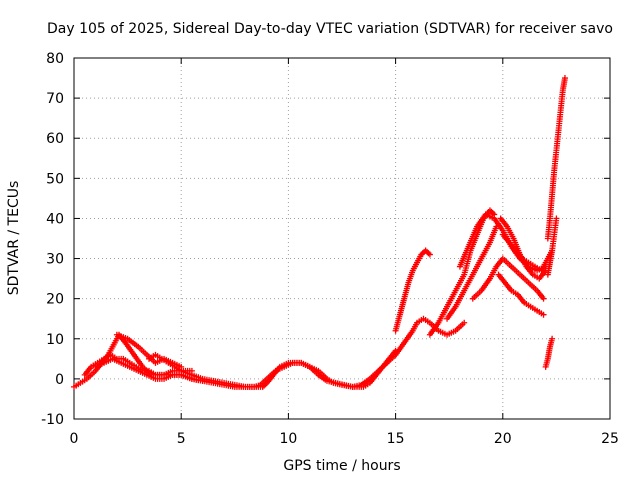 This screenshot has width=640, height=480. Describe the element at coordinates (55, 300) in the screenshot. I see `y-tick-label: 20` at that location.